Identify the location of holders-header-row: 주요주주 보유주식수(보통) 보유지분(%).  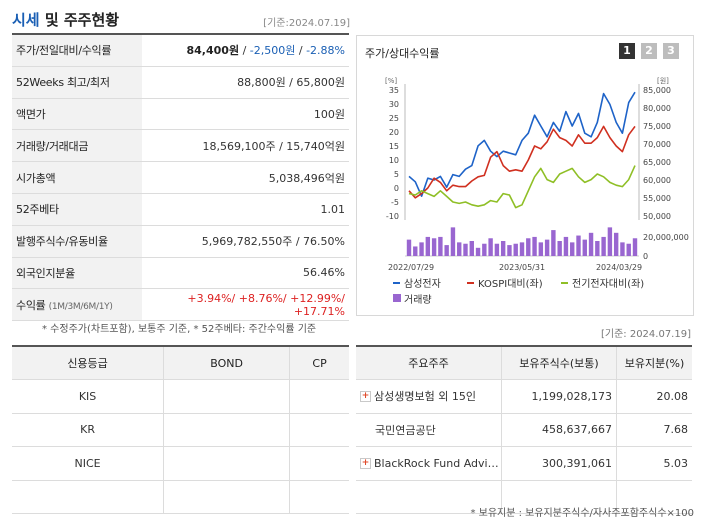
(524, 363).